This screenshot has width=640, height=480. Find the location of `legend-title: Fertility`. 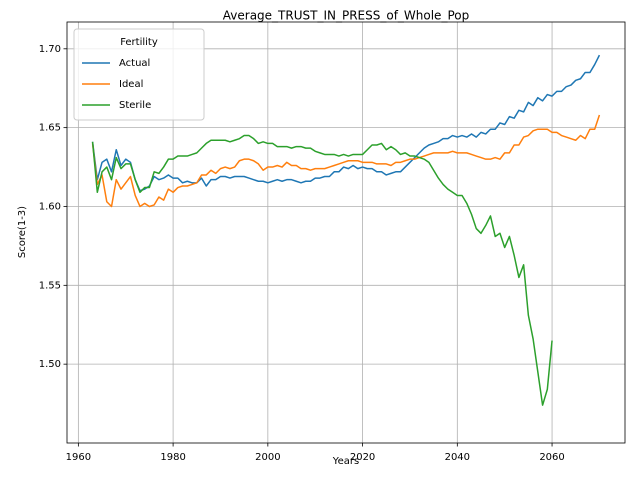

legend-title: Fertility is located at coordinates (139, 42).